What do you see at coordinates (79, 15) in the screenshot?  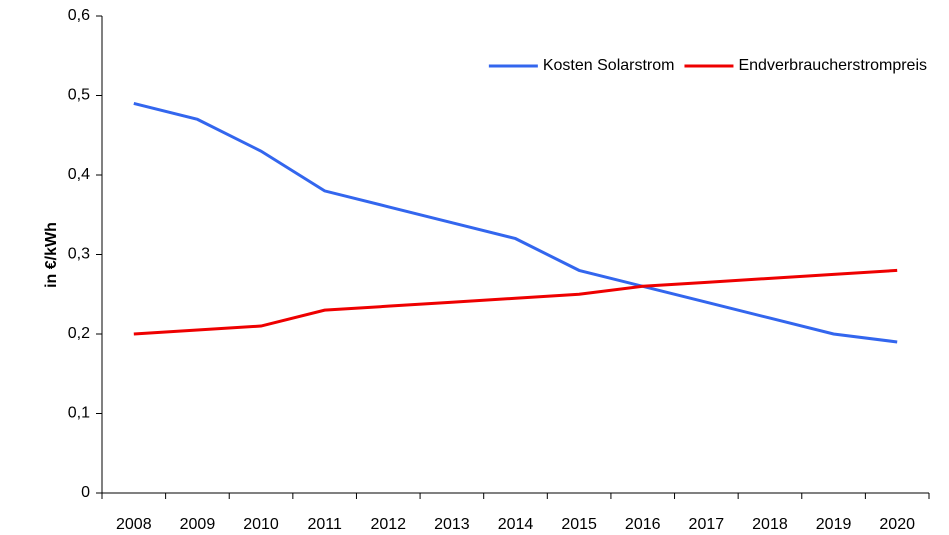 I see `y-tick-label: 0,6` at bounding box center [79, 15].